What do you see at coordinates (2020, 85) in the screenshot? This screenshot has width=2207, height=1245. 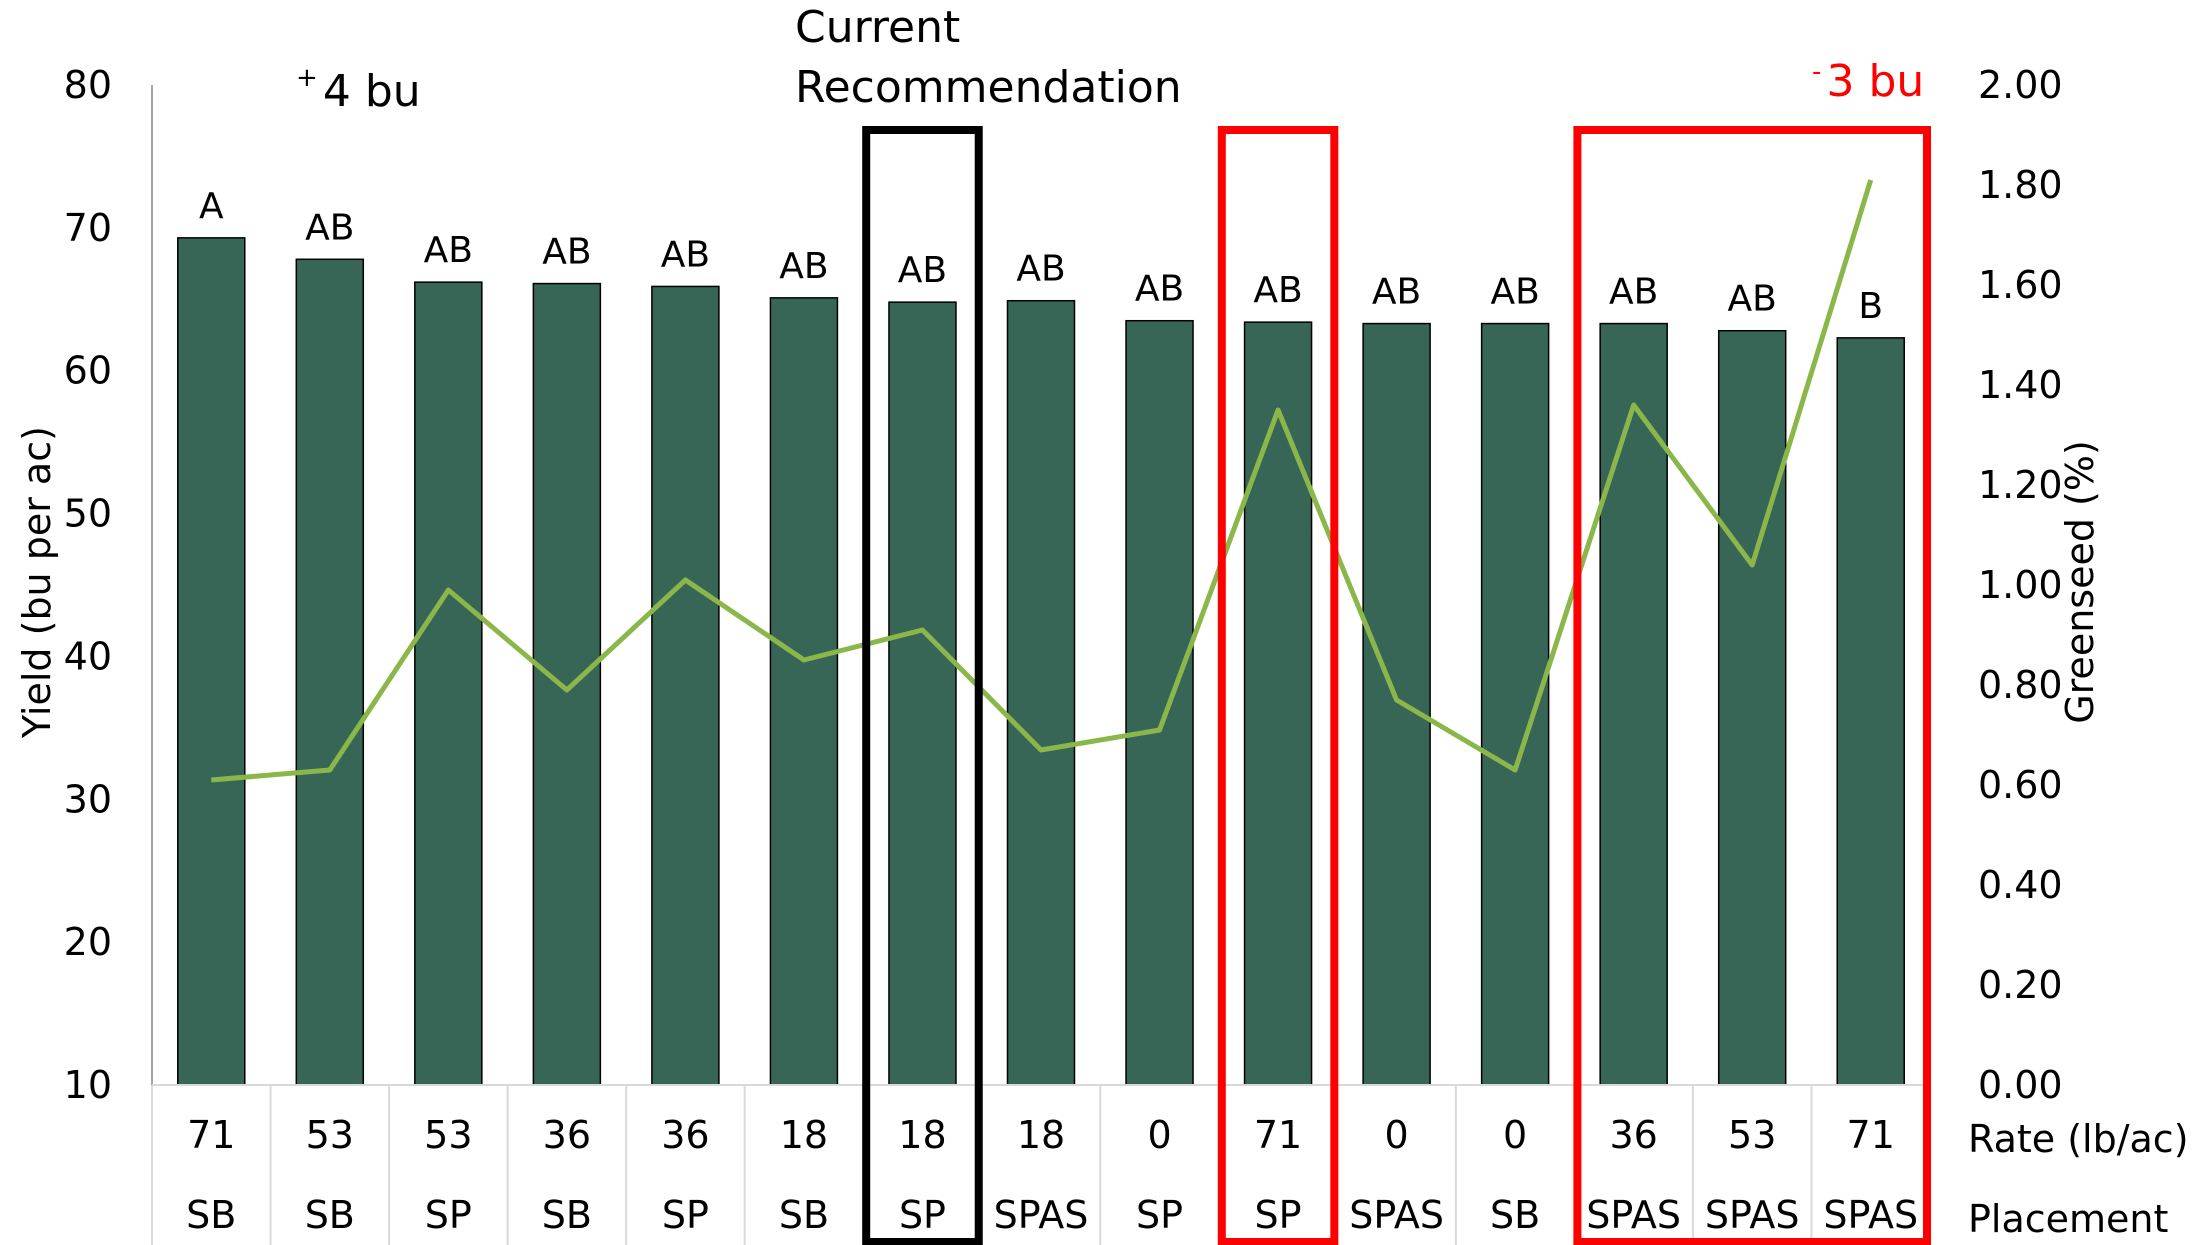 I see `y-right-tick-label: 2.00` at bounding box center [2020, 85].